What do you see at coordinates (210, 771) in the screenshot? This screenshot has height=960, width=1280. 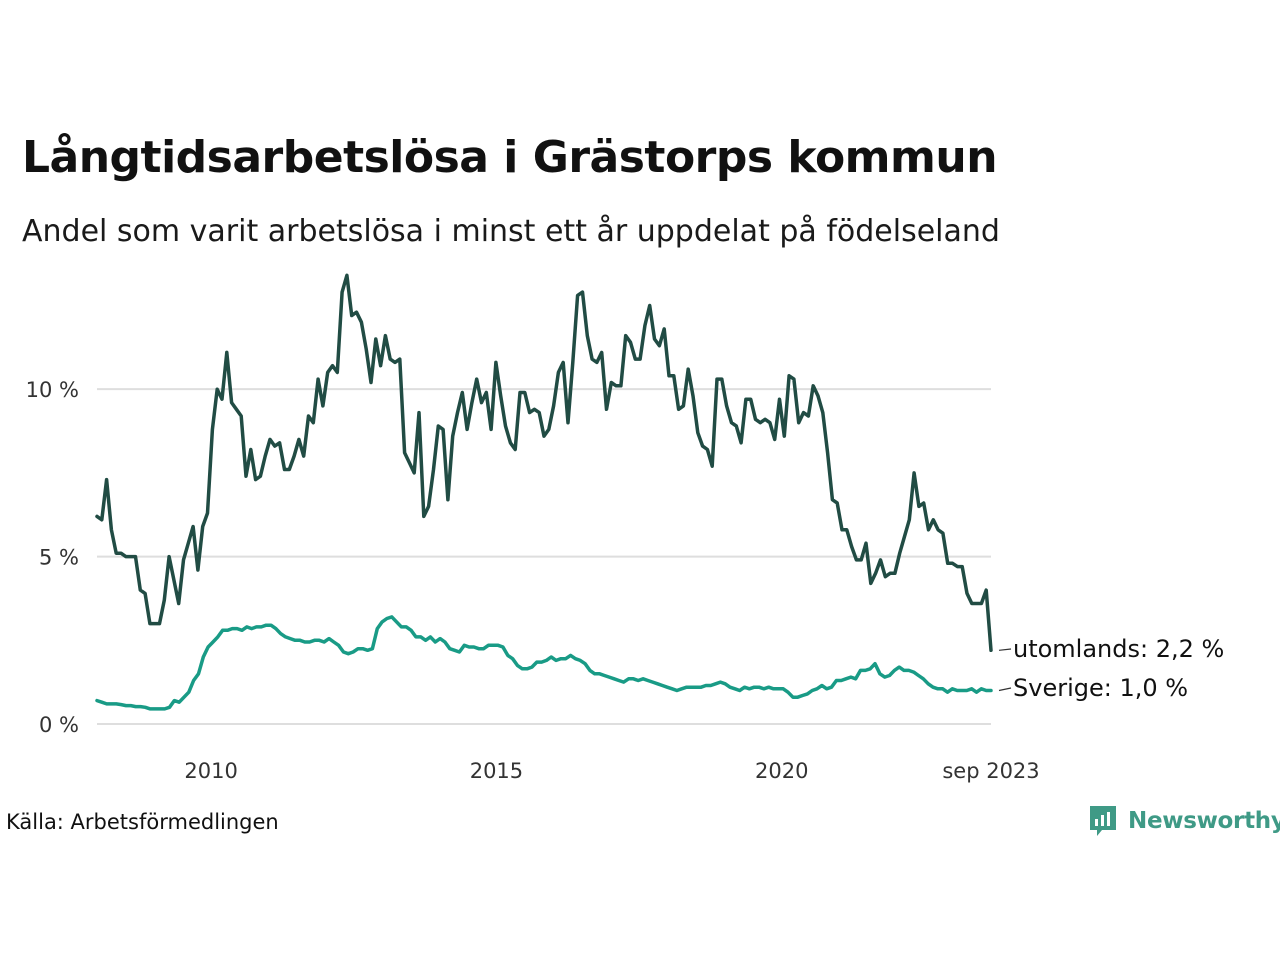 I see `x-tick-label: 2010` at bounding box center [210, 771].